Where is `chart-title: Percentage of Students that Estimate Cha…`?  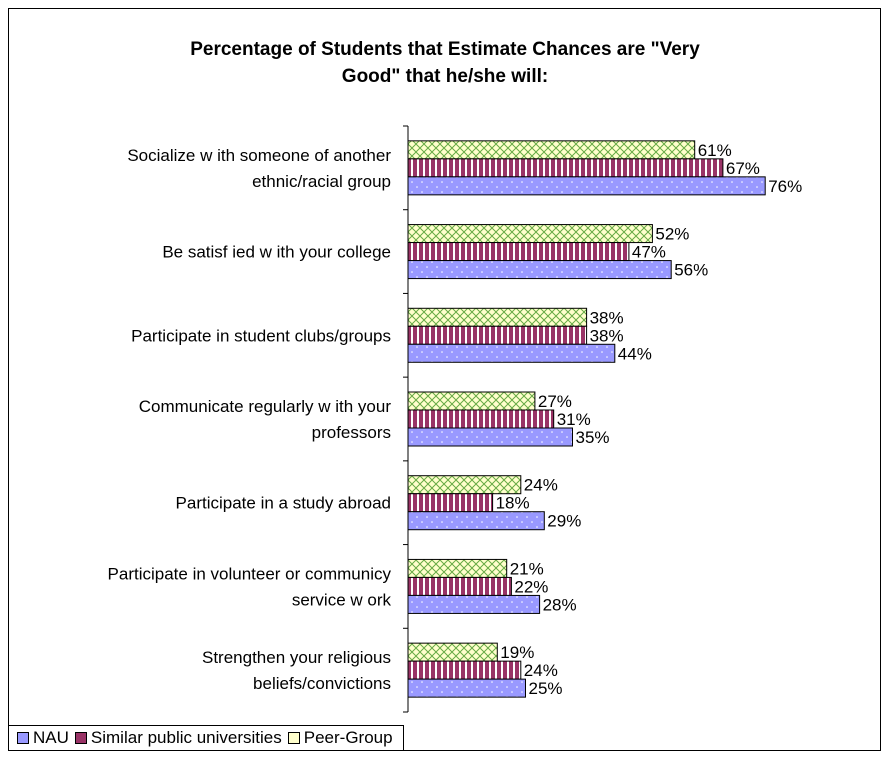
chart-title: Percentage of Students that Estimate Cha… is located at coordinates (445, 63).